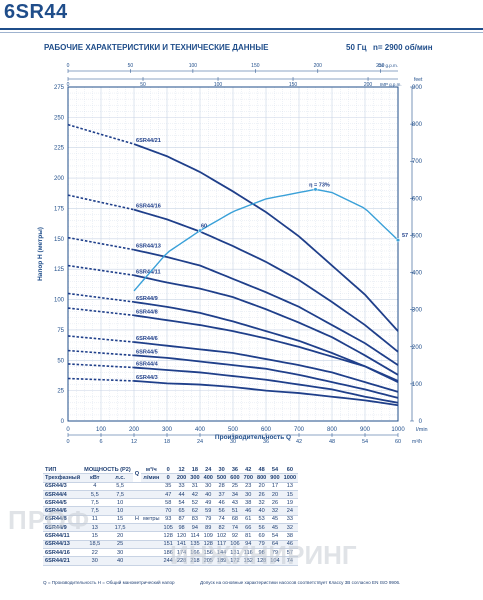 This screenshot has height=600, width=483. Describe the element at coordinates (261, 486) in the screenshot. I see `row-head-value: 20` at that location.